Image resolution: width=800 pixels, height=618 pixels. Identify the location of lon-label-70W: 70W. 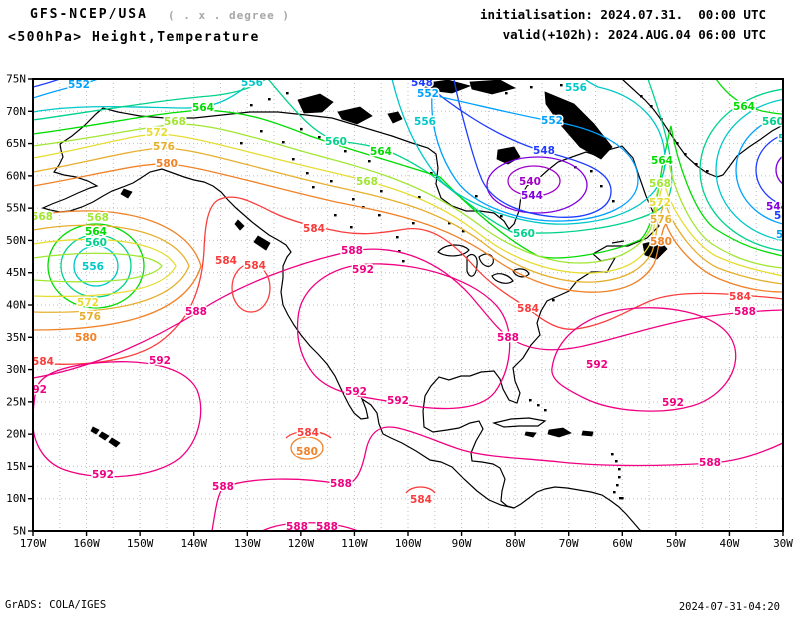
(569, 543).